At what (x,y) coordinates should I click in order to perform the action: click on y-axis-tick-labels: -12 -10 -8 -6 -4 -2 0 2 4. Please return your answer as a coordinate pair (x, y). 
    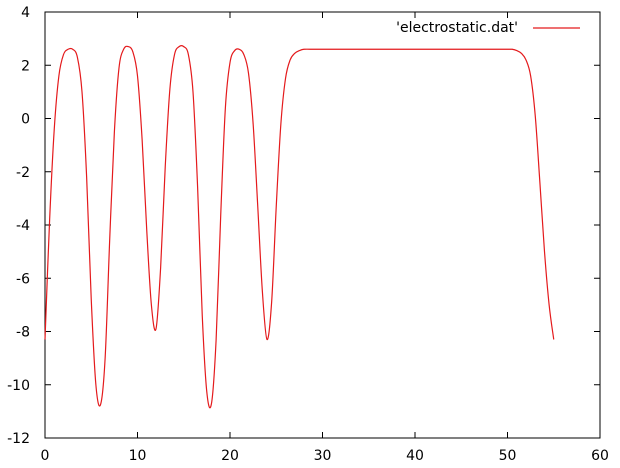
    Looking at the image, I should click on (18, 226).